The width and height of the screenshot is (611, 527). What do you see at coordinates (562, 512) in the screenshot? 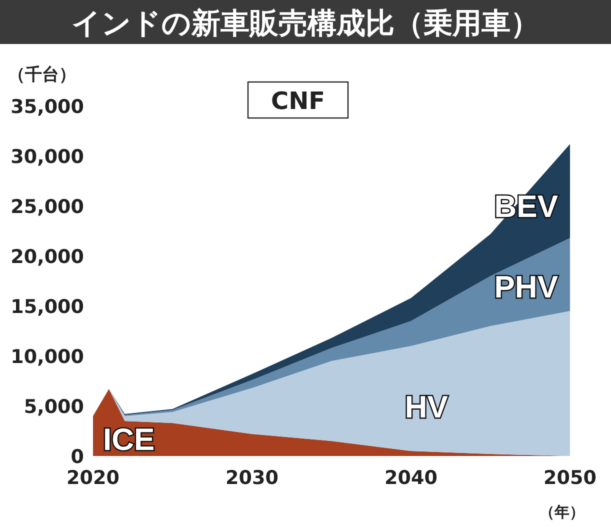
I see `x-axis-title: （年）` at bounding box center [562, 512].